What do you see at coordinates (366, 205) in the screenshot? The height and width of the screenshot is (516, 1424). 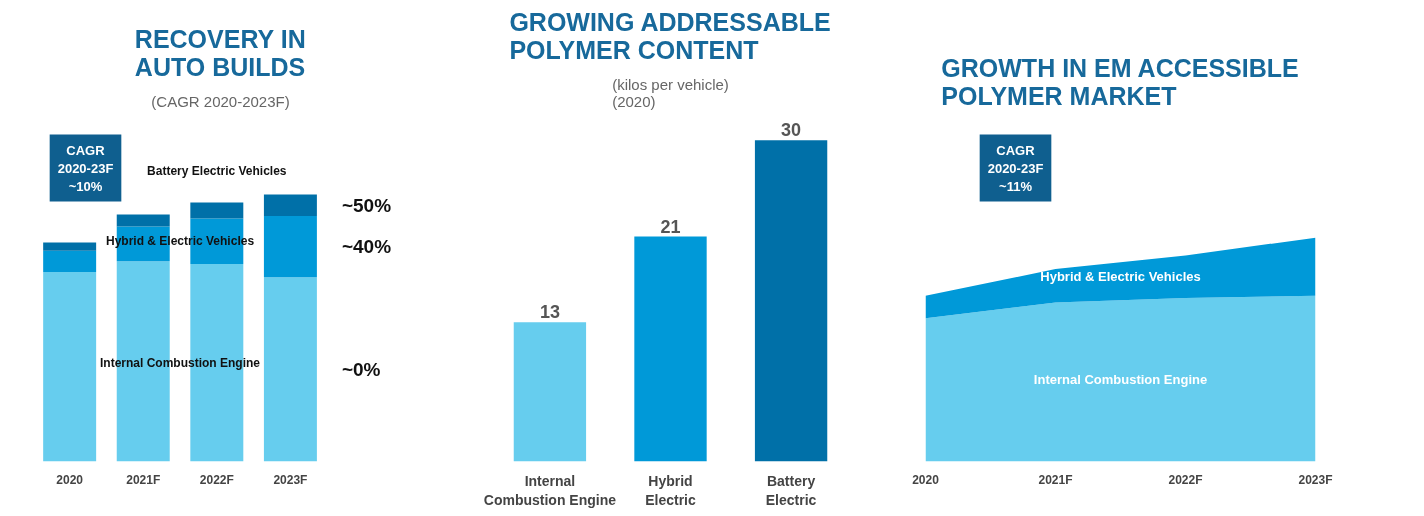 I see `text: ~50%` at bounding box center [366, 205].